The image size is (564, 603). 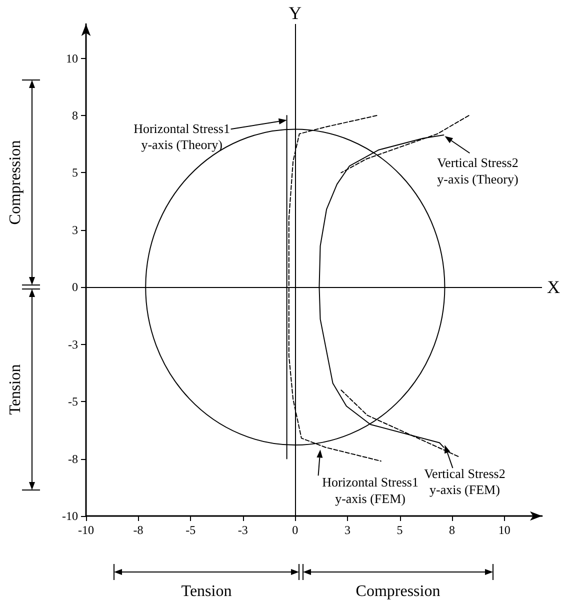 I want to click on annotation: Vertical Stress2 y-axis (Theory), so click(x=477, y=170).